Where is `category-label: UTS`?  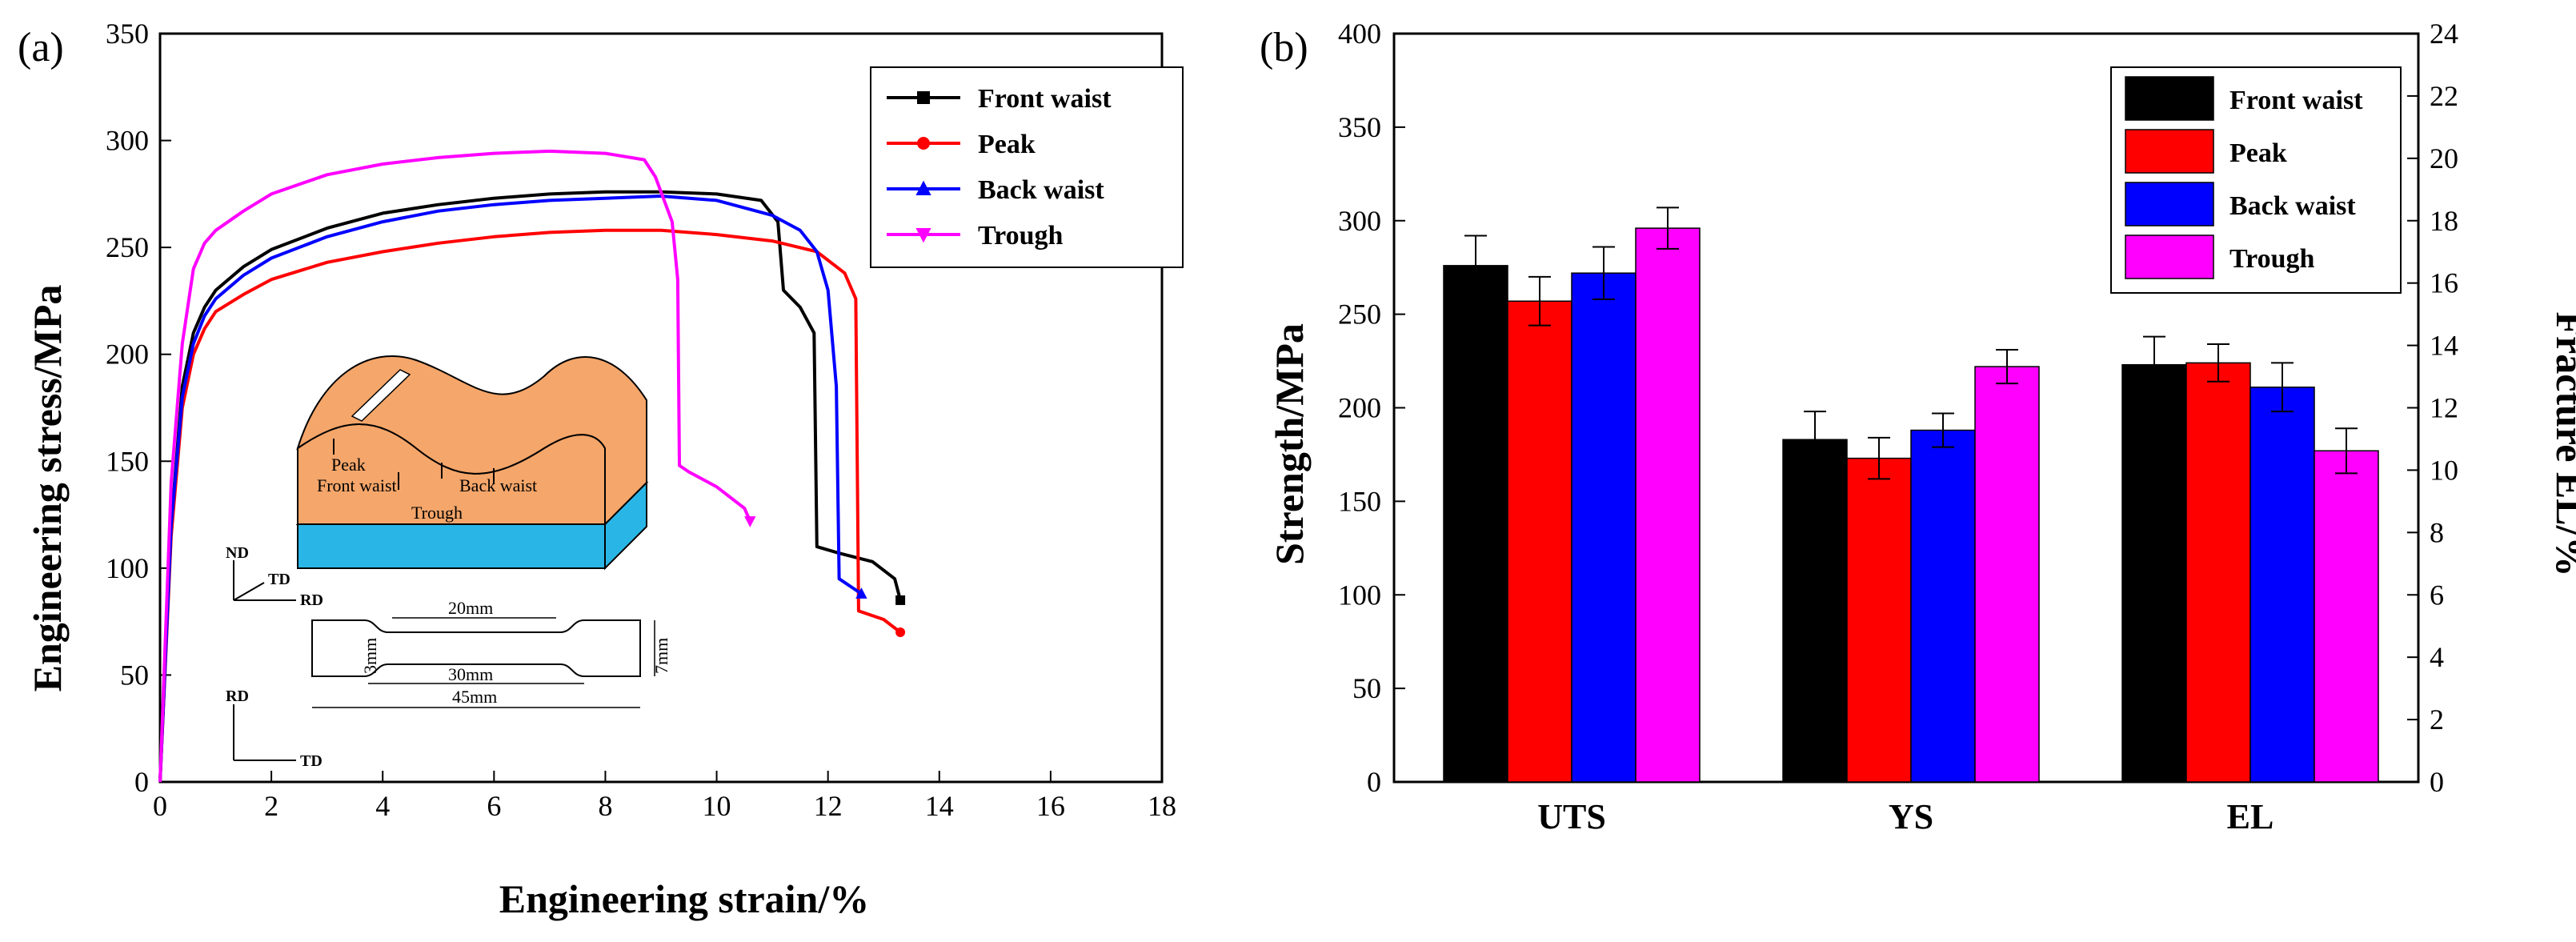
category-label: UTS is located at coordinates (1571, 816).